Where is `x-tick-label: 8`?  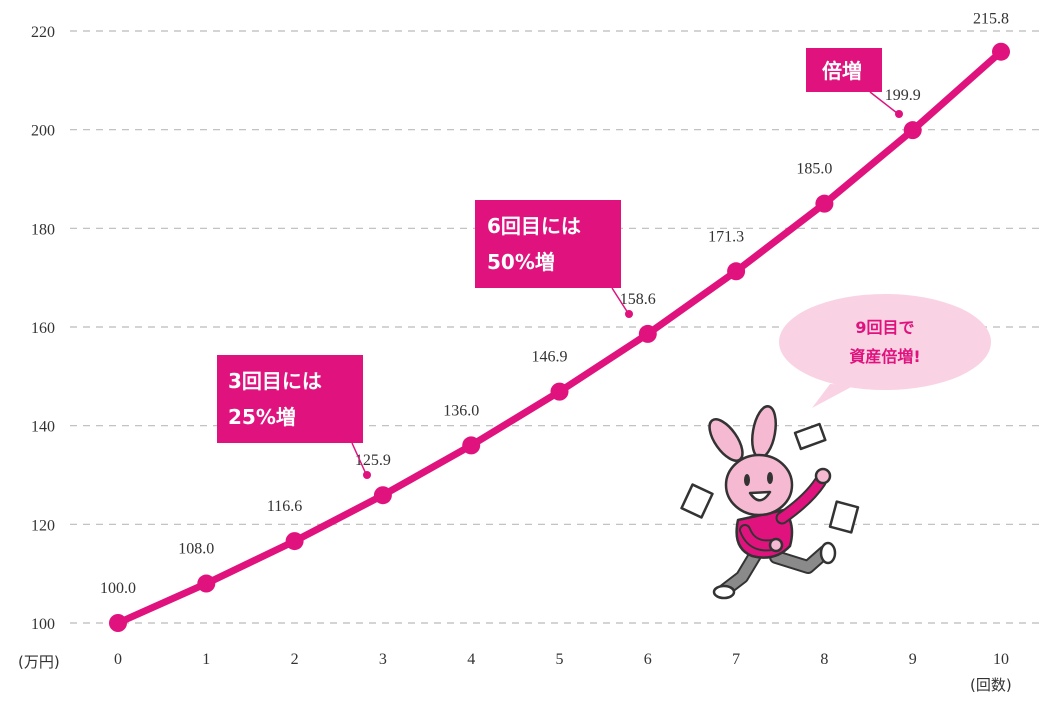
x-tick-label: 8 is located at coordinates (824, 659).